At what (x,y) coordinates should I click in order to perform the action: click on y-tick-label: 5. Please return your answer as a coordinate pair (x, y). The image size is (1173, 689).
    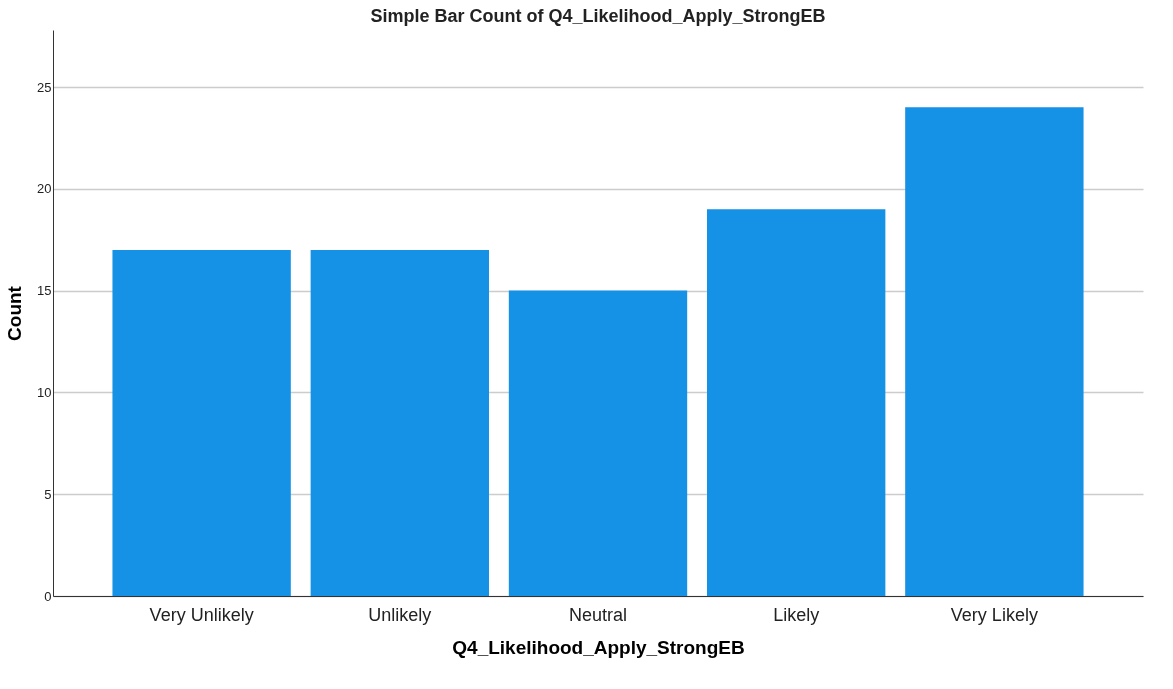
    Looking at the image, I should click on (48, 494).